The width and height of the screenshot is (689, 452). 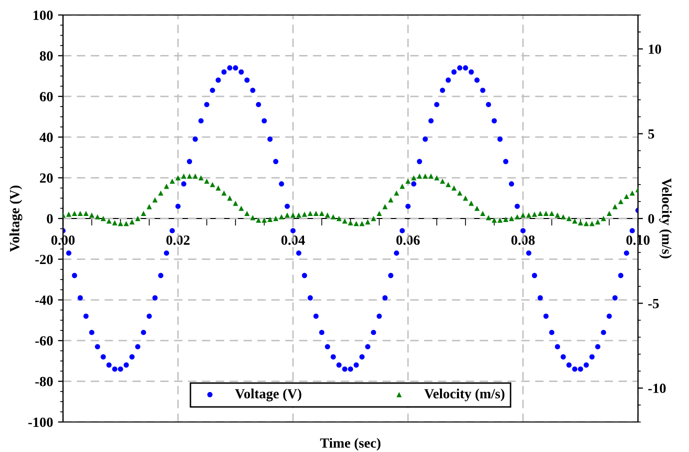 What do you see at coordinates (44, 259) in the screenshot?
I see `y-tick-label: -20` at bounding box center [44, 259].